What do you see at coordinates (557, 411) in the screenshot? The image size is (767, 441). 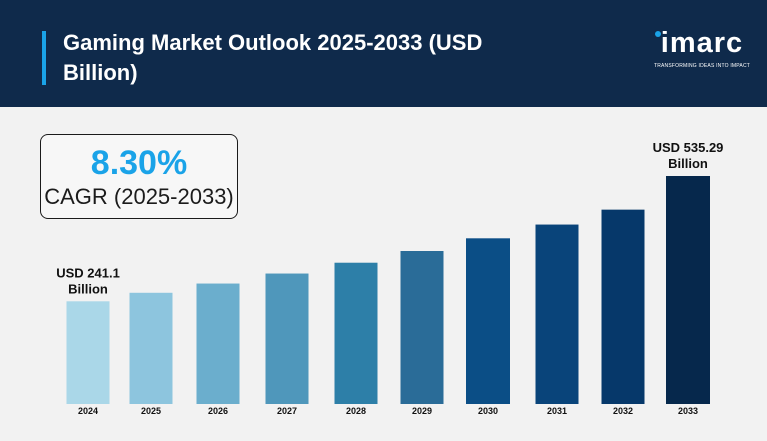 I see `x-tick-label-2031: 2031` at bounding box center [557, 411].